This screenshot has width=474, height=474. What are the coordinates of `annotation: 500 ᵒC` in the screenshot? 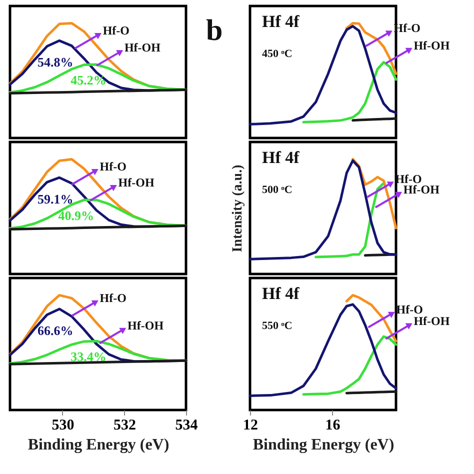 It's located at (277, 190).